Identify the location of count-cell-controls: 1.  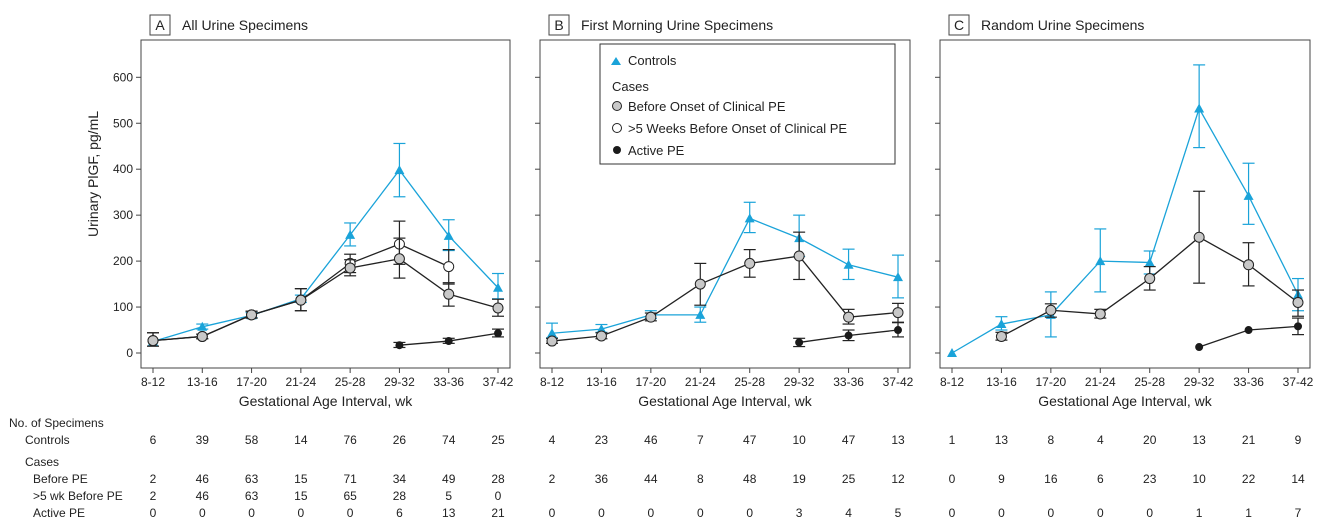
(952, 440).